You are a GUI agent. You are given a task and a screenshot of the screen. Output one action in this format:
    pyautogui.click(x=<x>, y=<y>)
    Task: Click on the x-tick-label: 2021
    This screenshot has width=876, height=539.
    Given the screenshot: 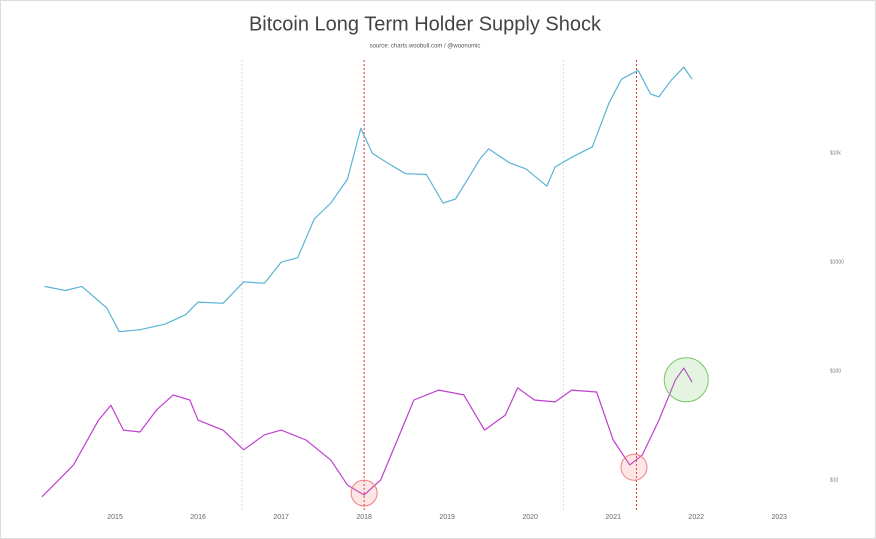 What is the action you would take?
    pyautogui.click(x=613, y=517)
    